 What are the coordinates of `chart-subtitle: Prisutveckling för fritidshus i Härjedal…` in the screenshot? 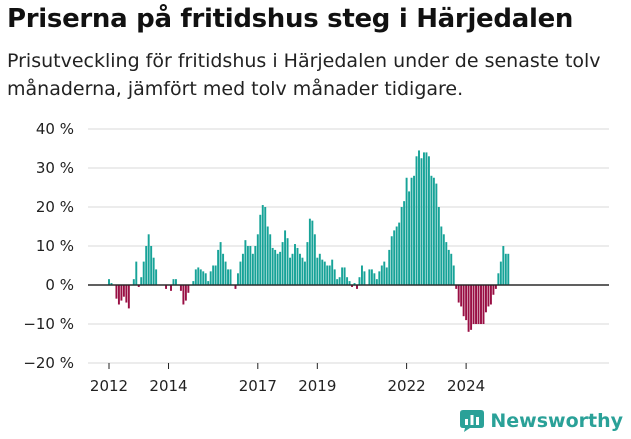 It's located at (304, 75).